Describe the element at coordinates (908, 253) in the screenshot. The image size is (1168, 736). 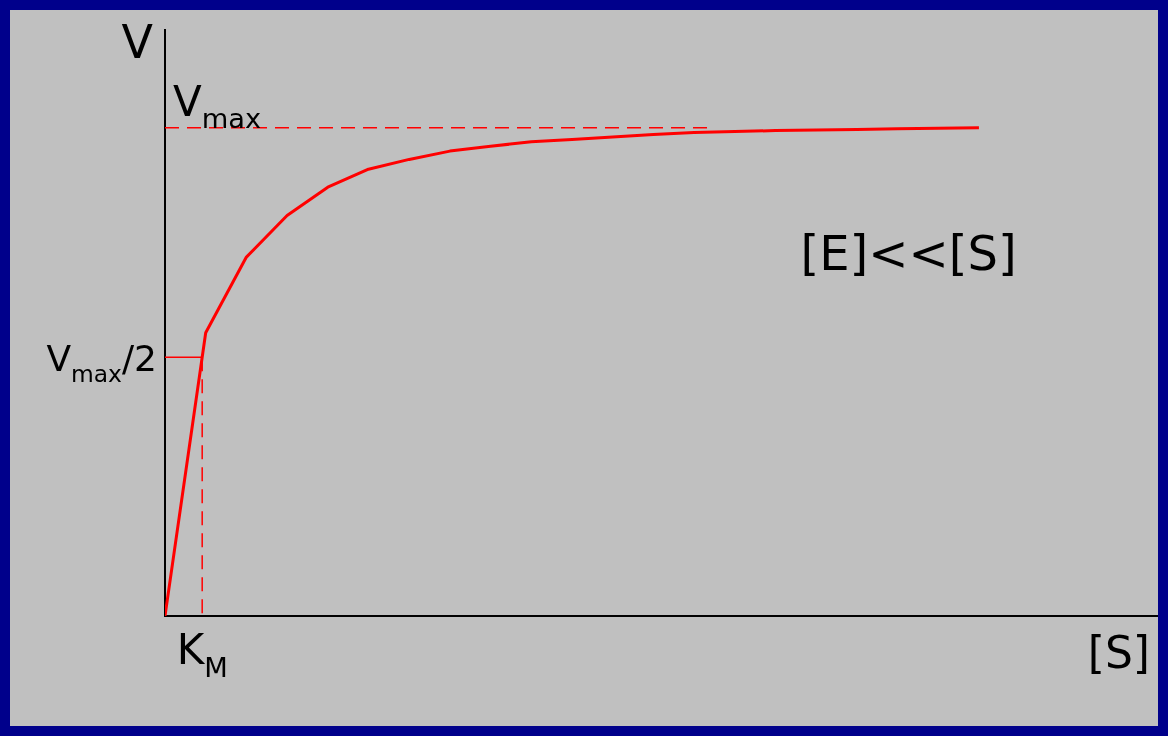
I see `annotation: [E]<<[S]` at that location.